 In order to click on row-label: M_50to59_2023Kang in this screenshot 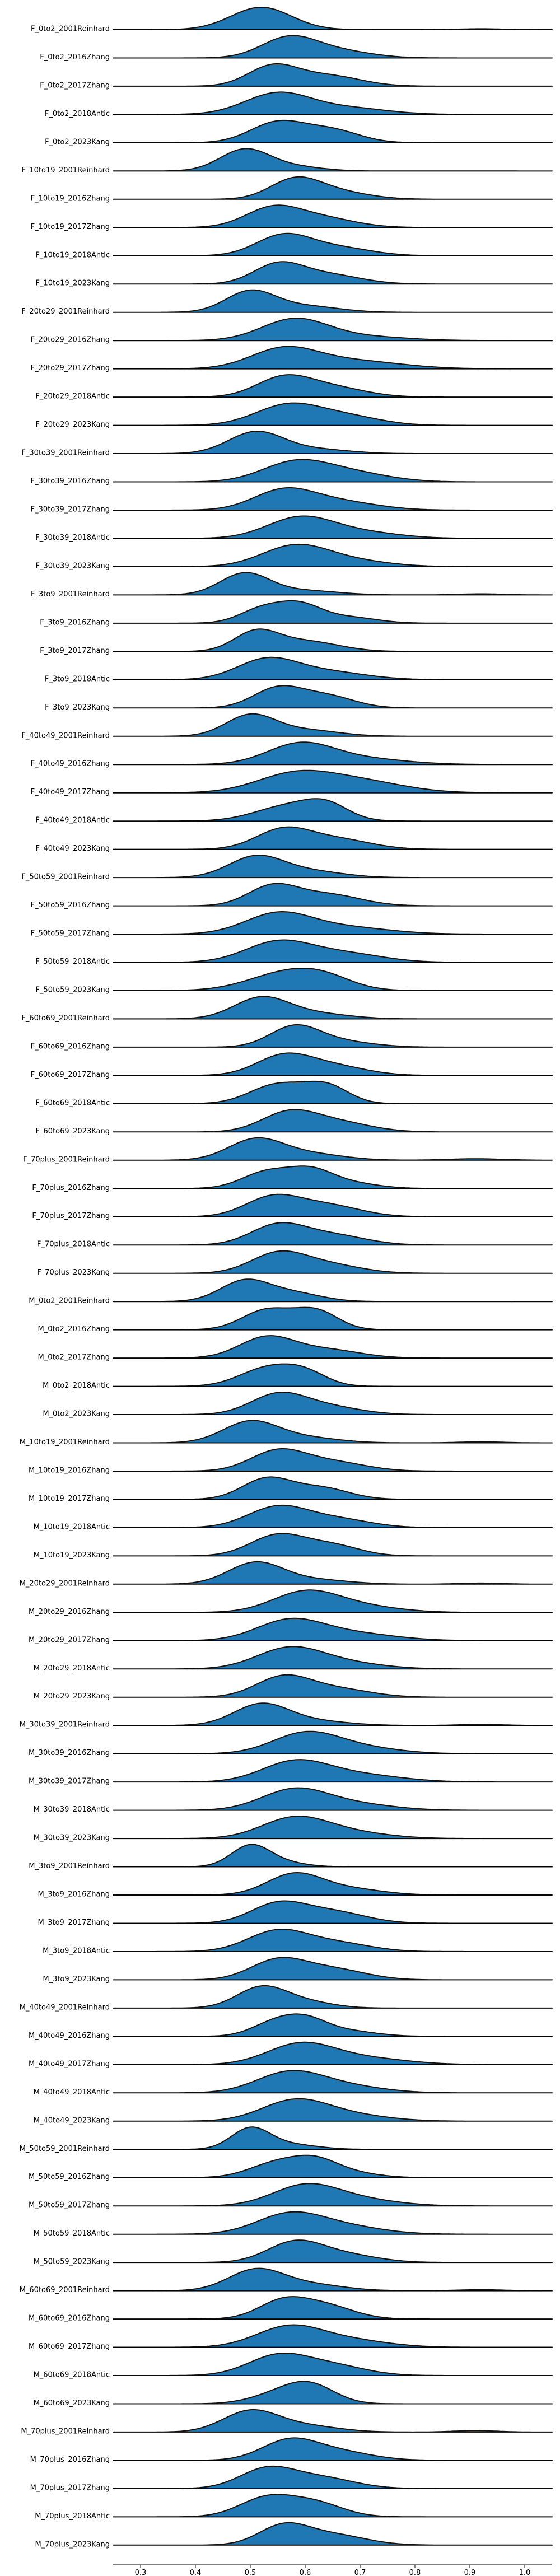, I will do `click(72, 2262)`.